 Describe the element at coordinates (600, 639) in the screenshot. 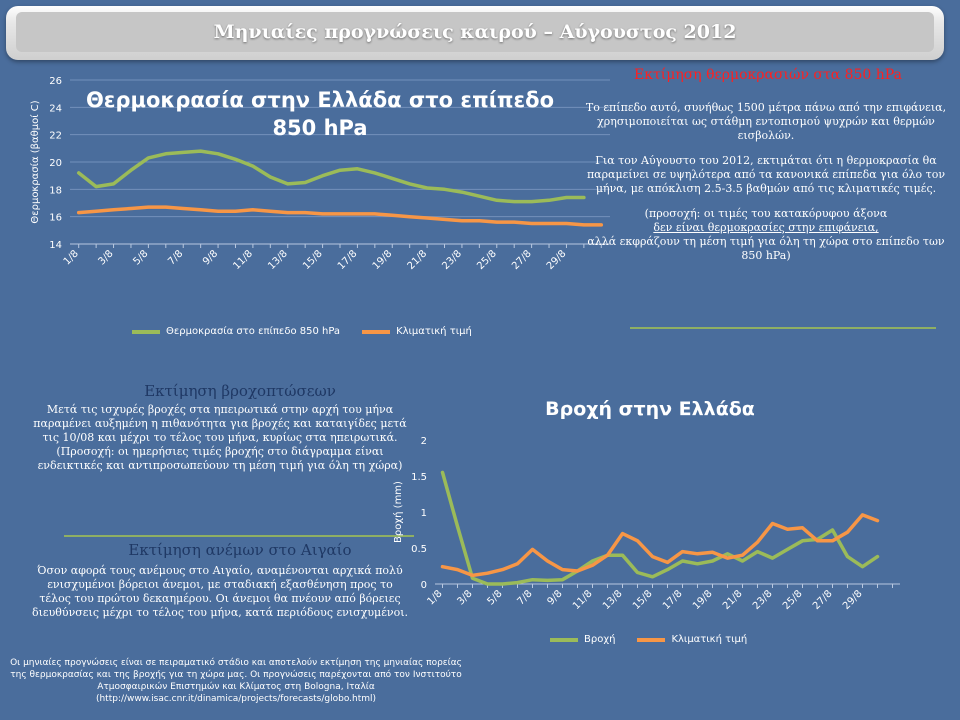

I see `legend-label-rain: Βροχή` at that location.